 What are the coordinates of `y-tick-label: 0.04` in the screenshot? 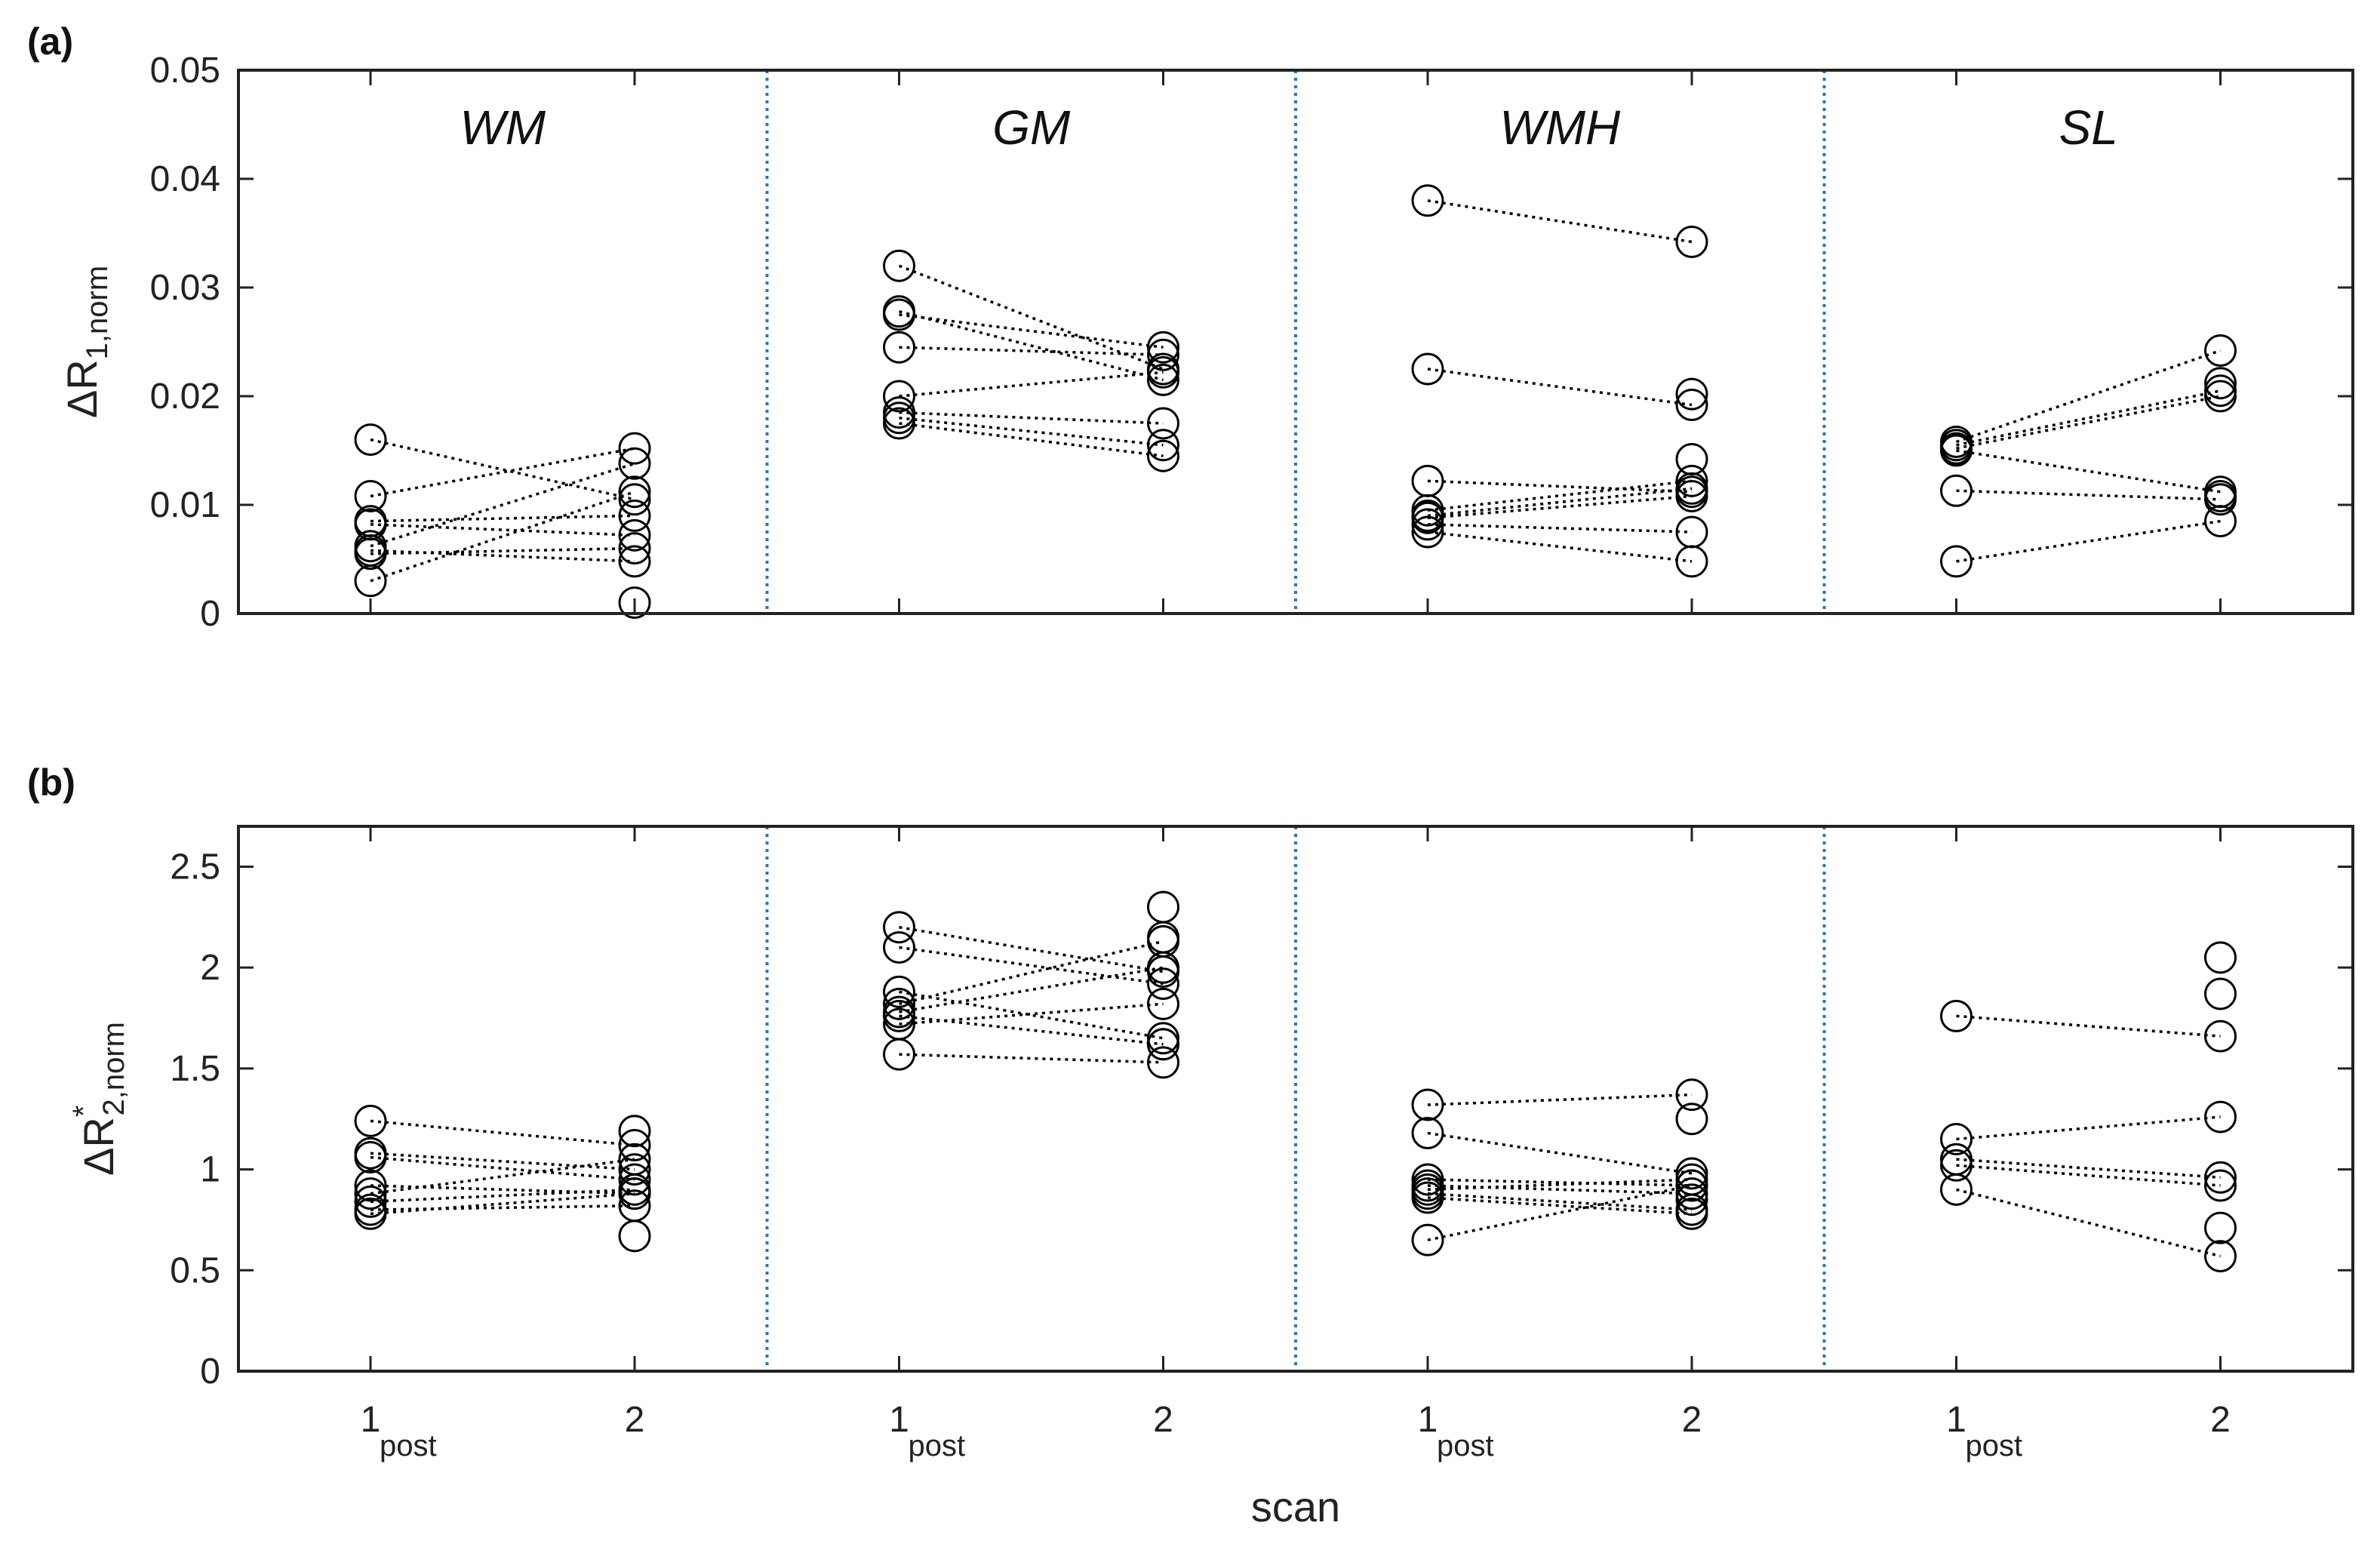 It's located at (185, 179).